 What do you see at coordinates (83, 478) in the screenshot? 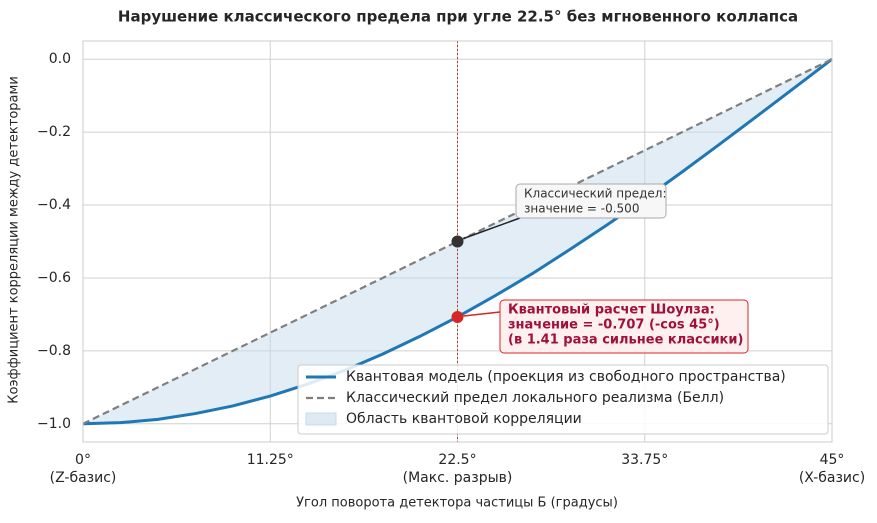
I see `x-tick-sublabel: (Z-базис)` at bounding box center [83, 478].